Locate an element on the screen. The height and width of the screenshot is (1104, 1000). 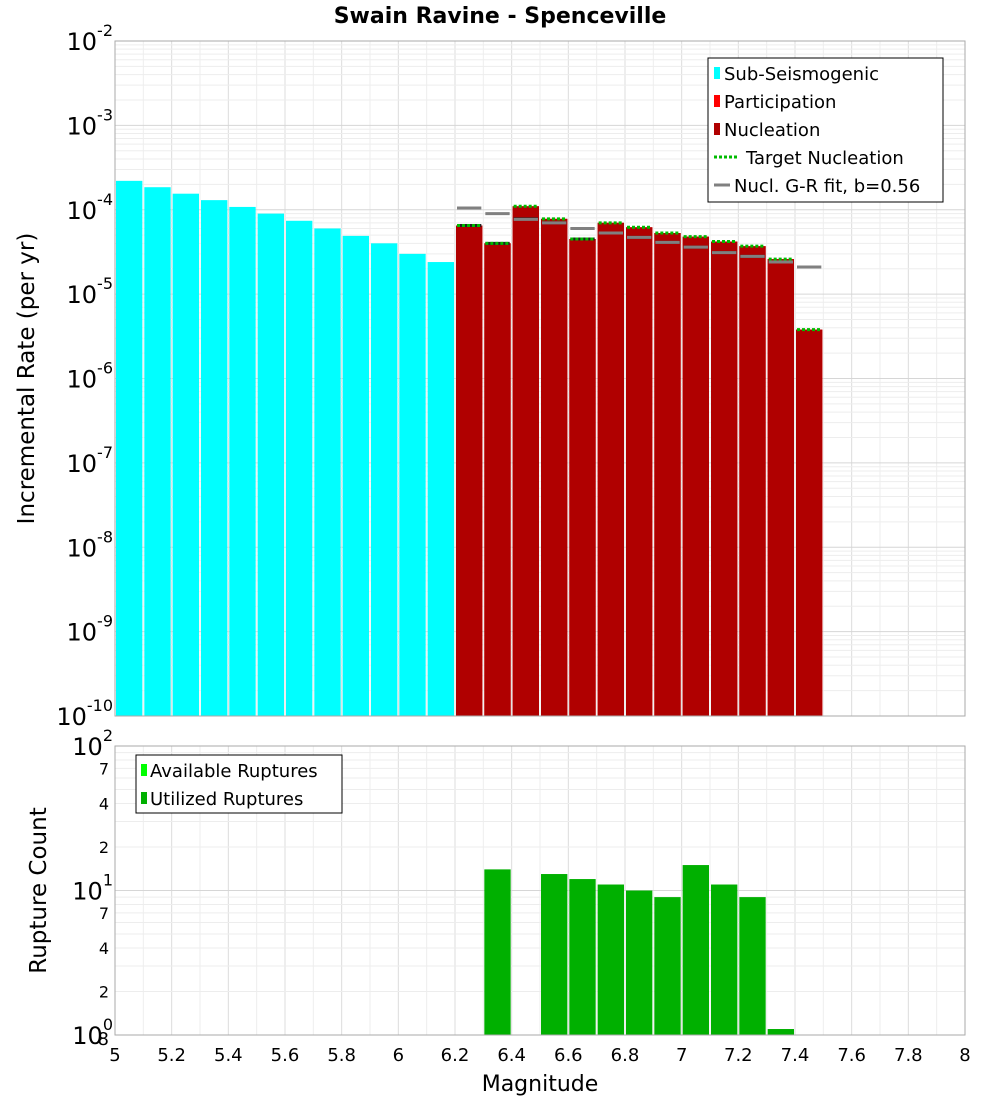
legend-swatch-nucleation is located at coordinates (717, 129).